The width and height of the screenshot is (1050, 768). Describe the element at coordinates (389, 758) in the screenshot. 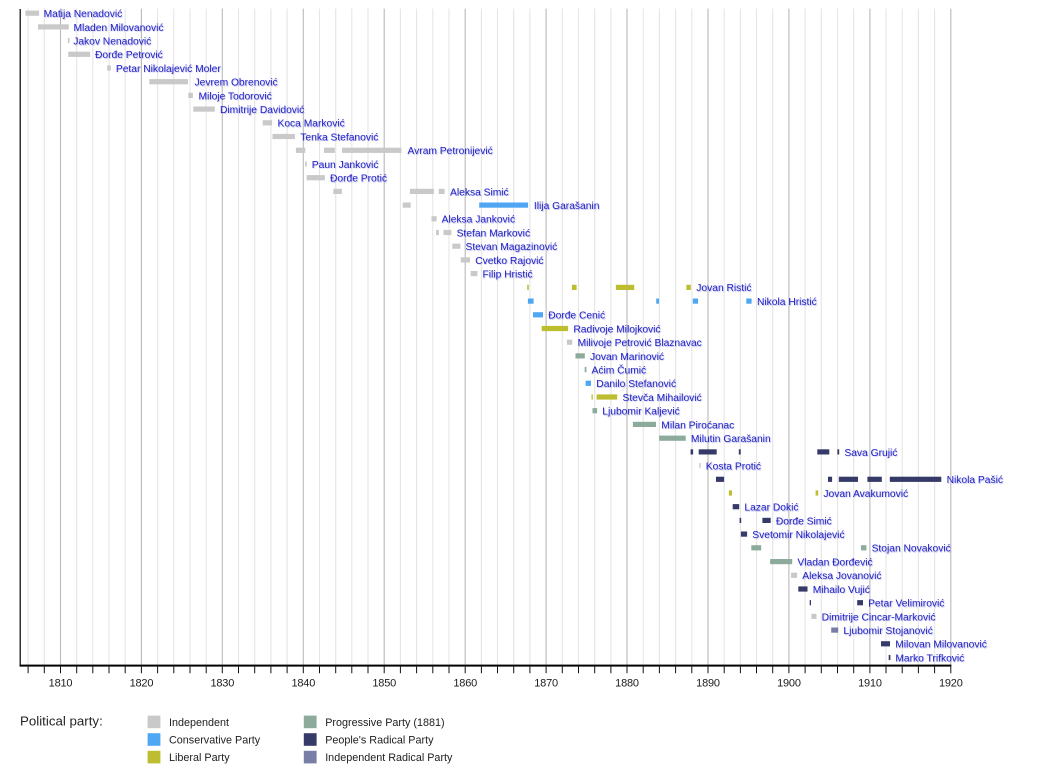

I see `svg-text: Independent Radical Party` at that location.